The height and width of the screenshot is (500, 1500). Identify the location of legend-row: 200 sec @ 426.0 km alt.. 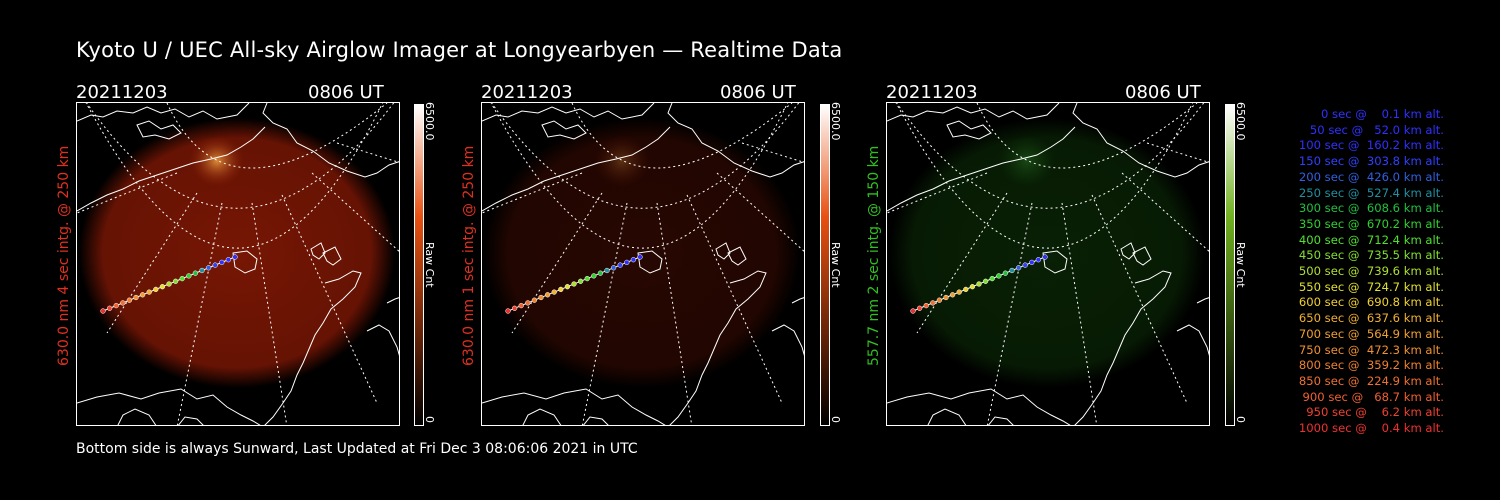
(1369, 176).